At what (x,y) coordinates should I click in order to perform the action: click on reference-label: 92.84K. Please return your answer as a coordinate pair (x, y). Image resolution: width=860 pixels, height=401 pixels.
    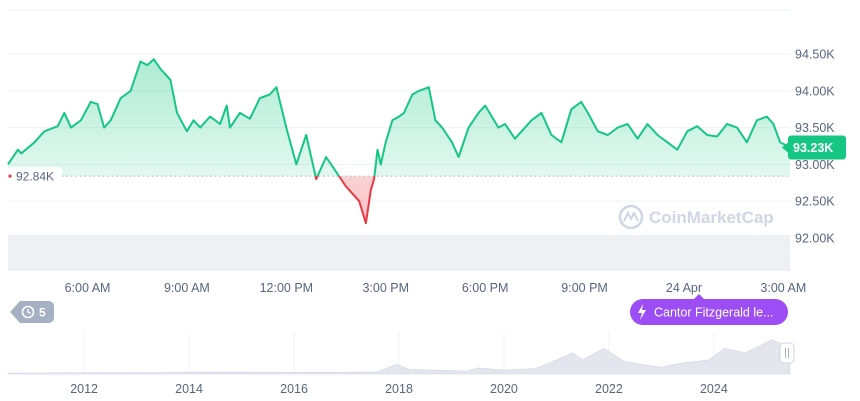
    Looking at the image, I should click on (35, 177).